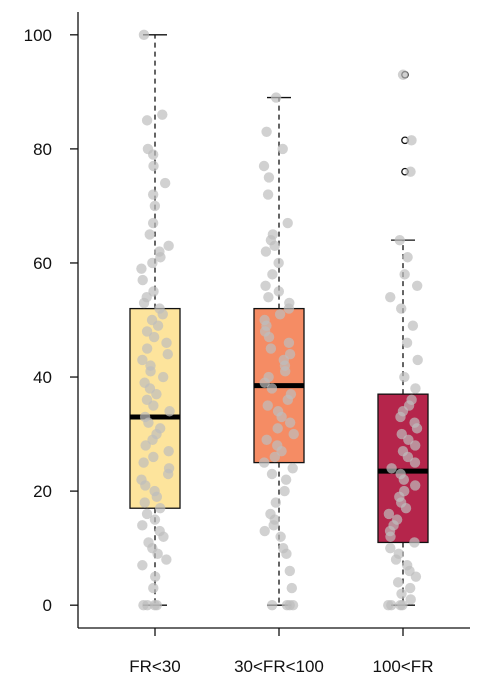 Image resolution: width=477 pixels, height=677 pixels. I want to click on x-axis-ticks: FR<30 30<FR<100 100<FR, so click(281, 652).